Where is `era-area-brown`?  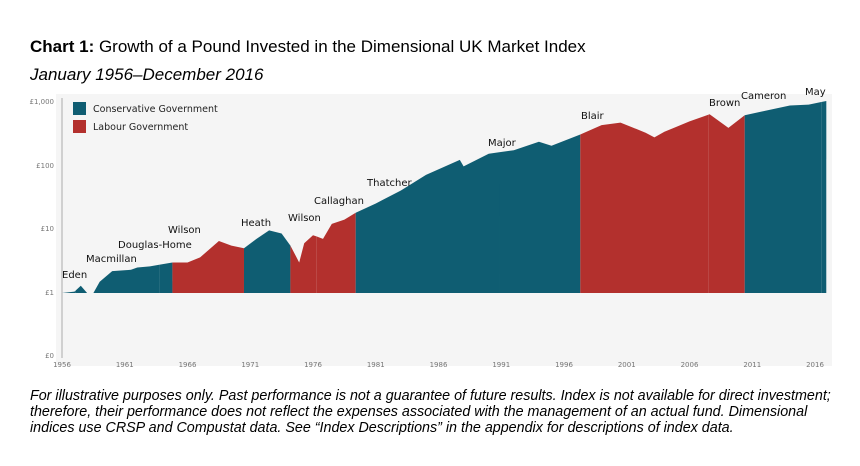
era-area-brown is located at coordinates (726, 203).